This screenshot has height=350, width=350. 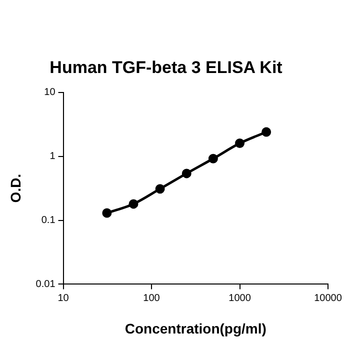 I want to click on y-tick-label: 0.1, so click(x=48, y=220).